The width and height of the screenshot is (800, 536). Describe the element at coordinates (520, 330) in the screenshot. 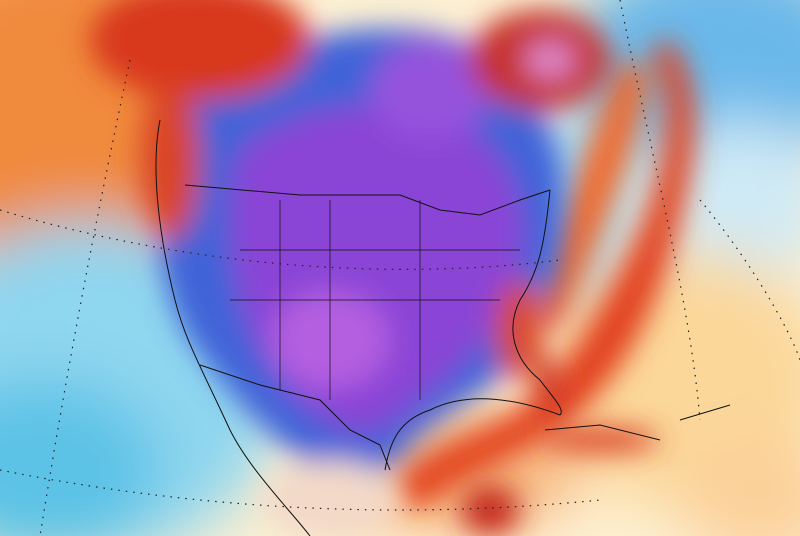

I see `southeast-warm-area` at that location.